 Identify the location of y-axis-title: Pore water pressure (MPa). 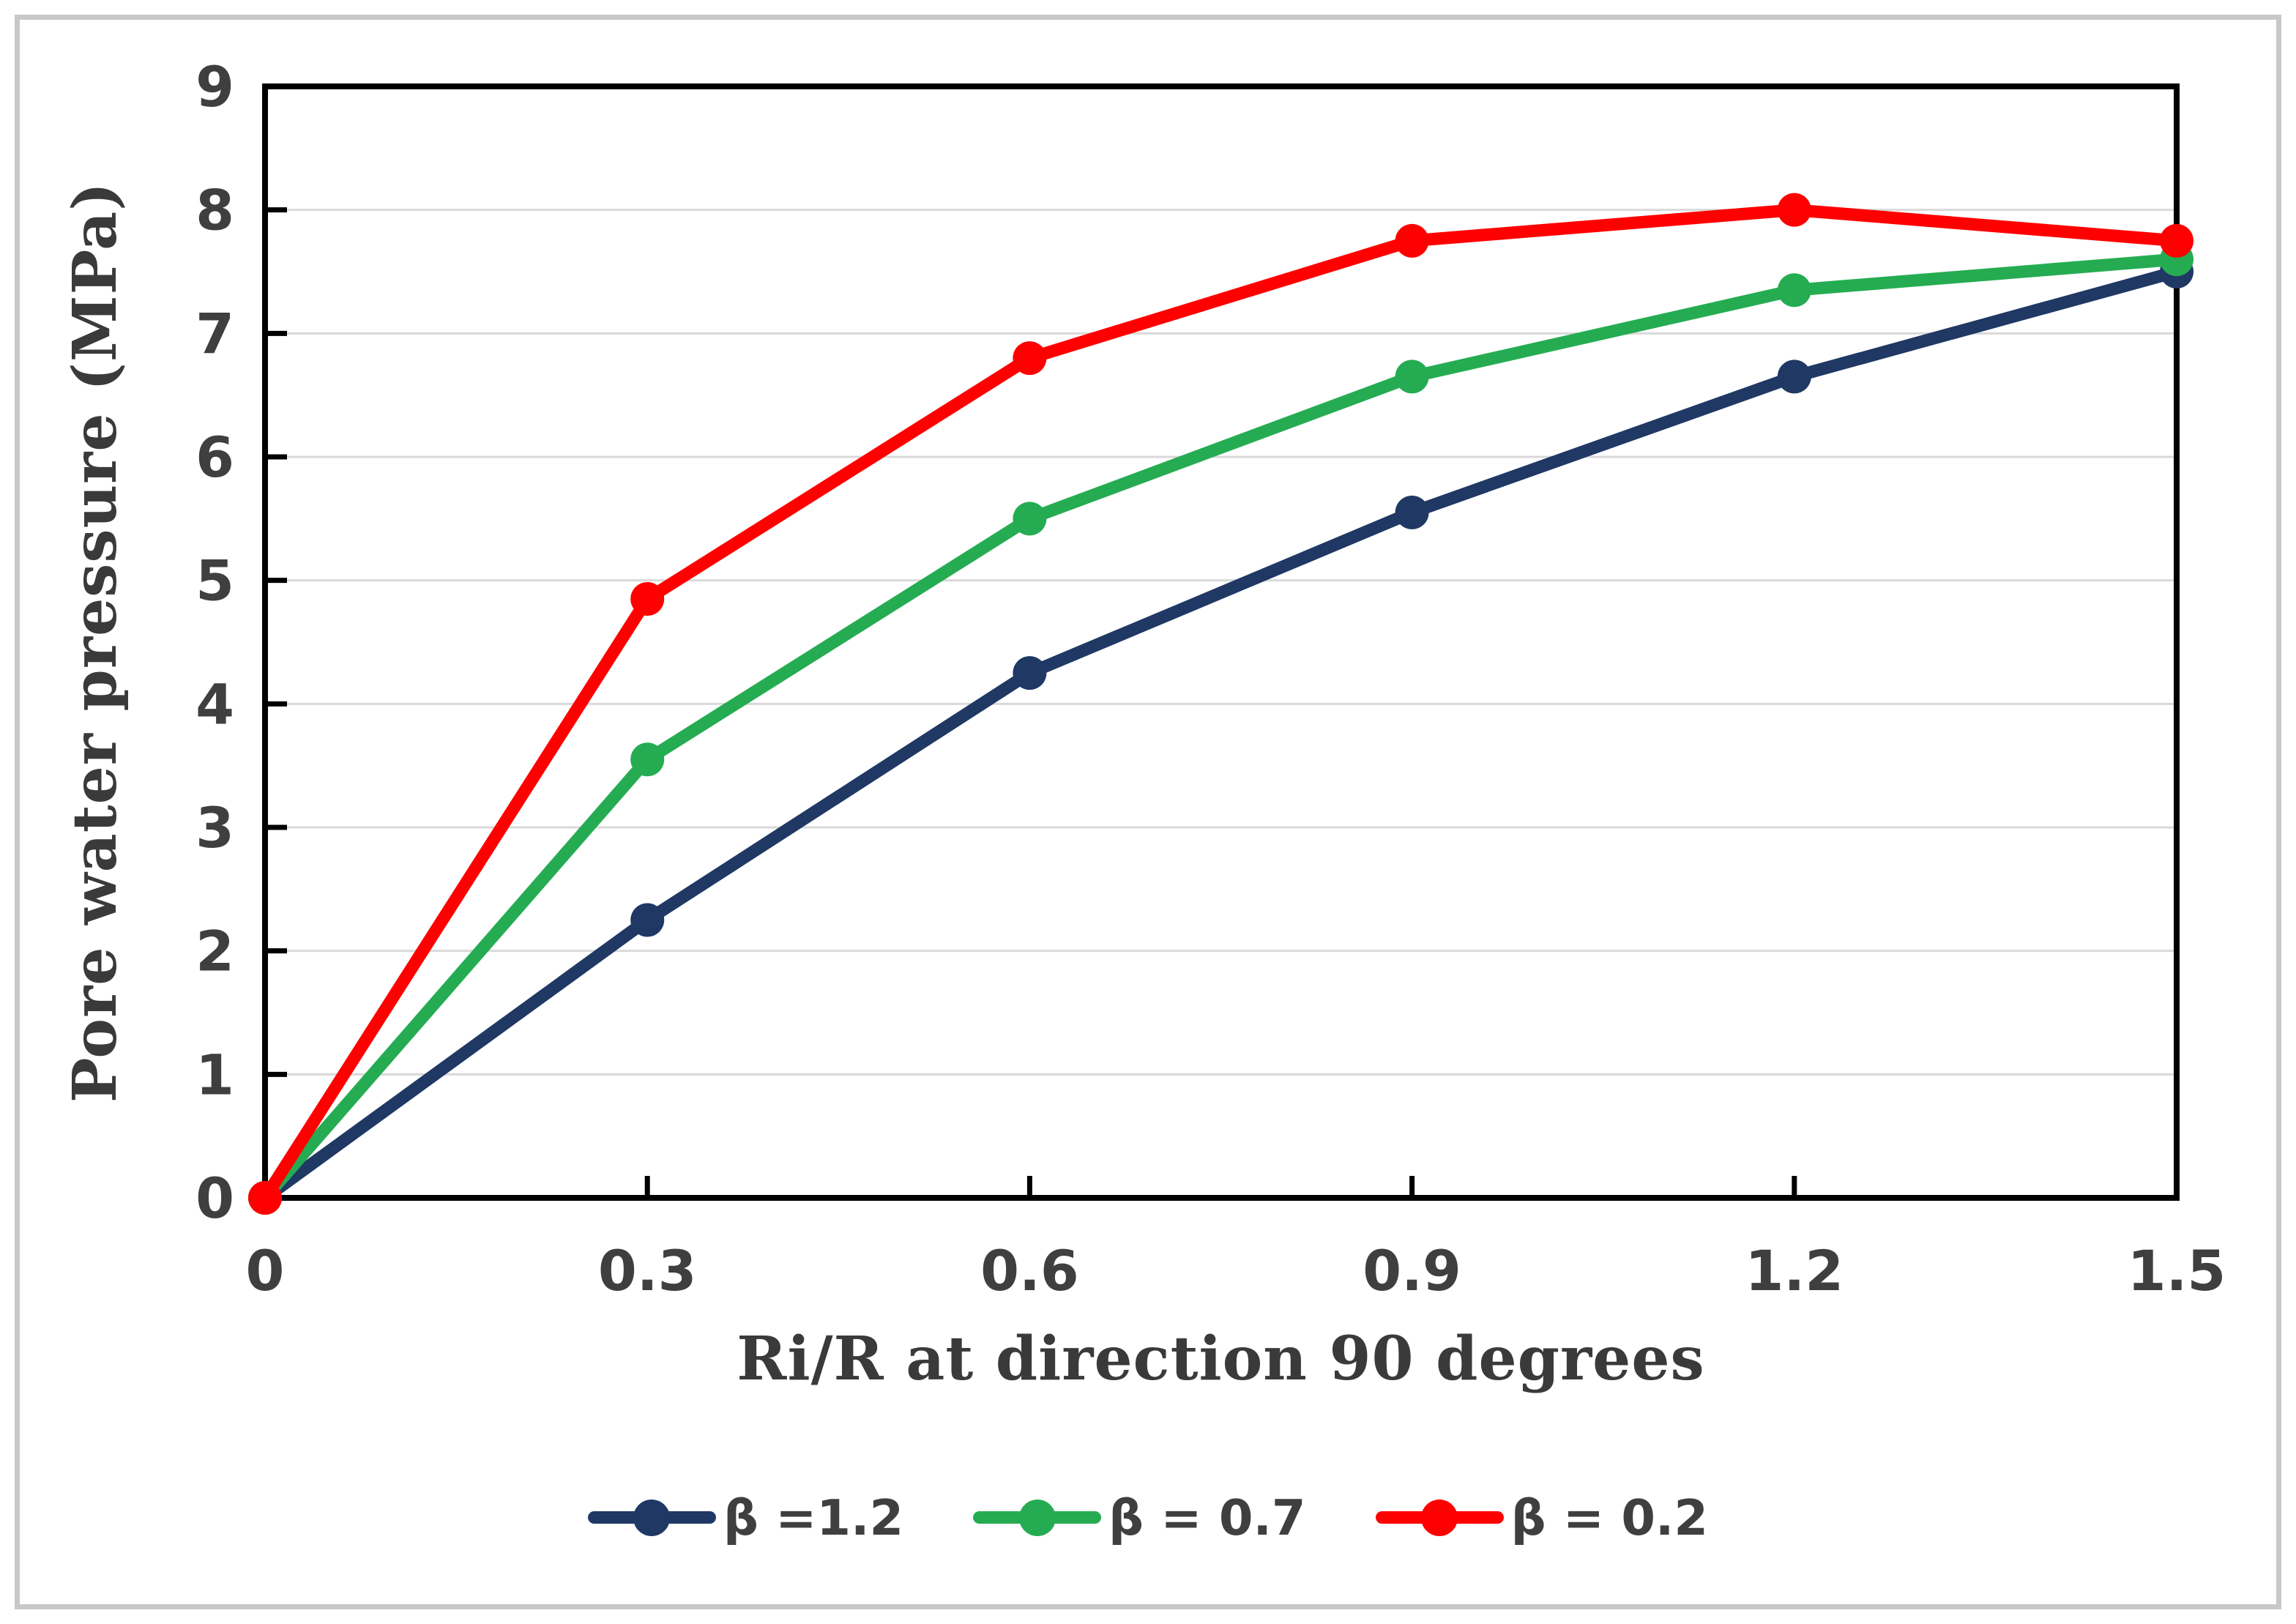
(95, 642).